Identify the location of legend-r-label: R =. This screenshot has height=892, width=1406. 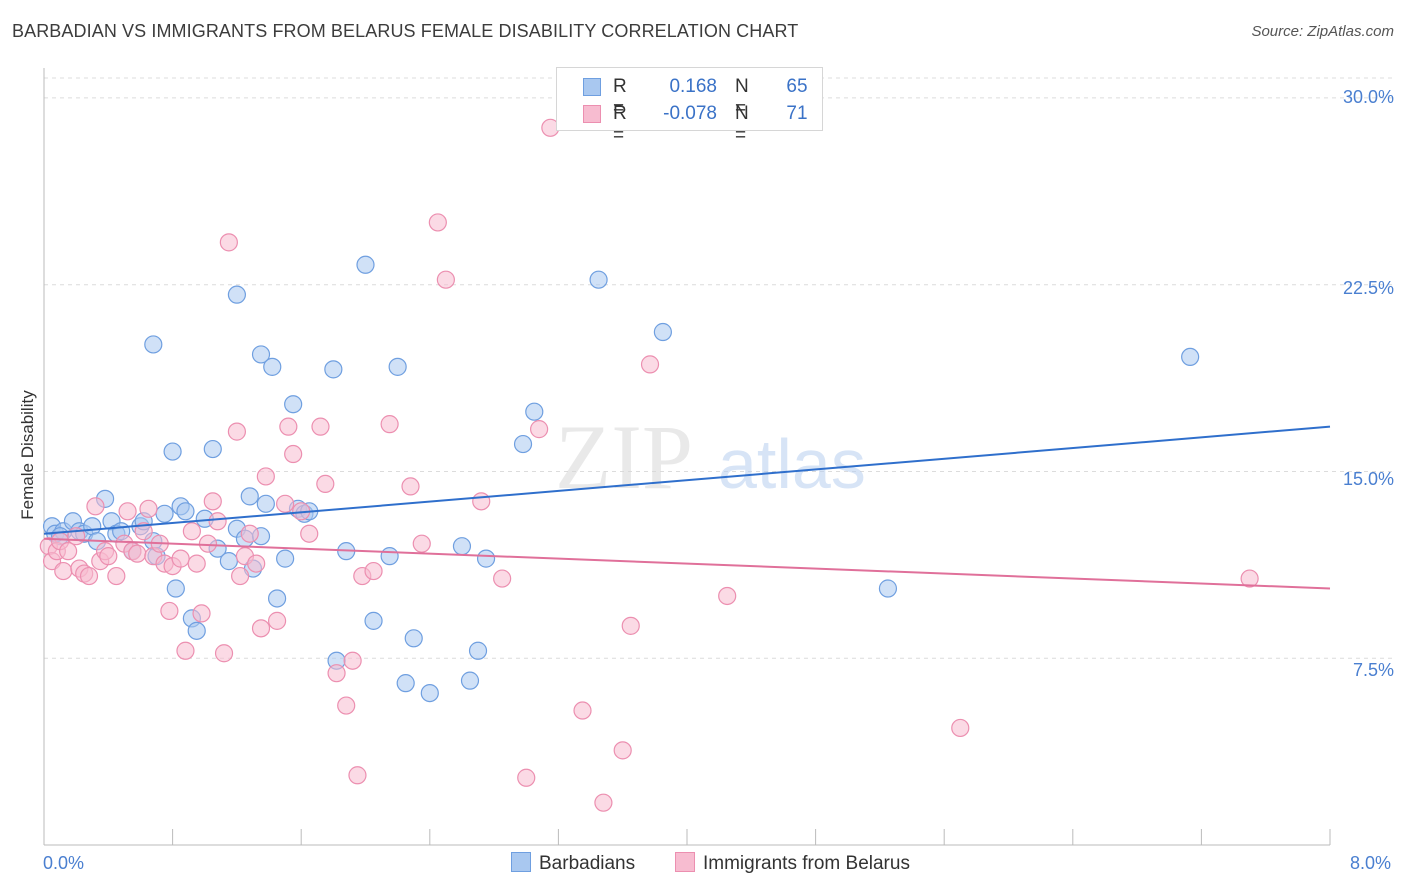
(620, 97).